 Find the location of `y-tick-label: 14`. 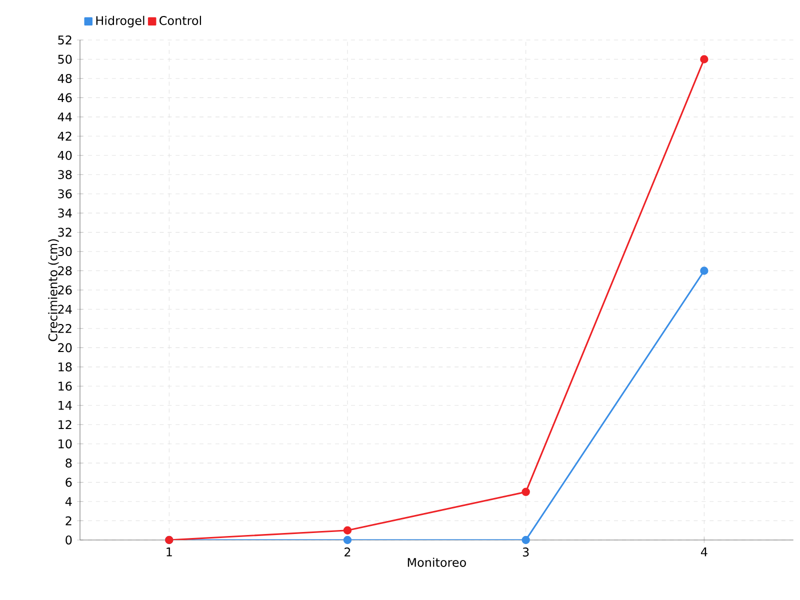

y-tick-label: 14 is located at coordinates (65, 405).